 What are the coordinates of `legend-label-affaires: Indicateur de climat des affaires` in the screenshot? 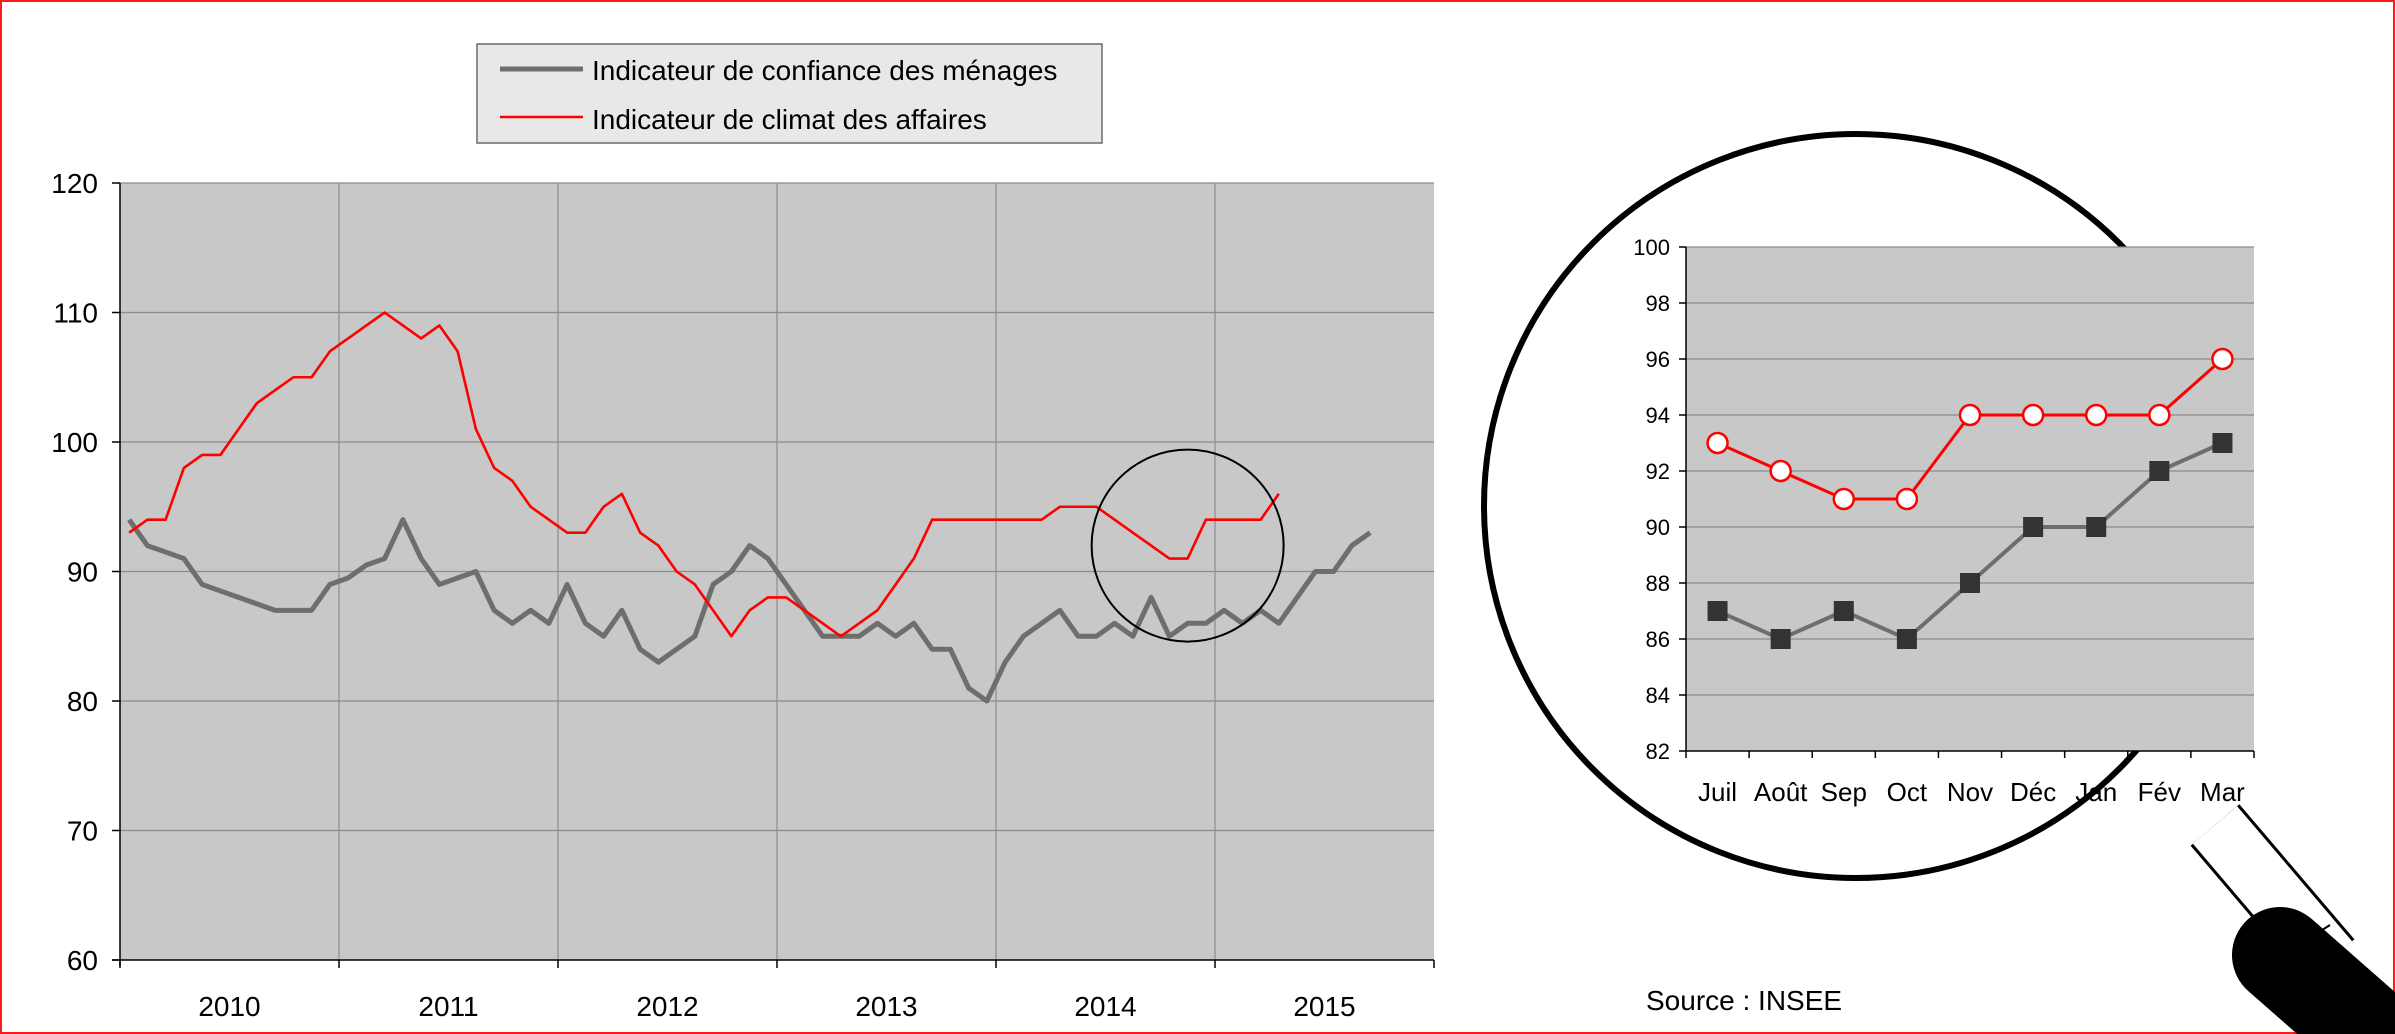 It's located at (789, 119).